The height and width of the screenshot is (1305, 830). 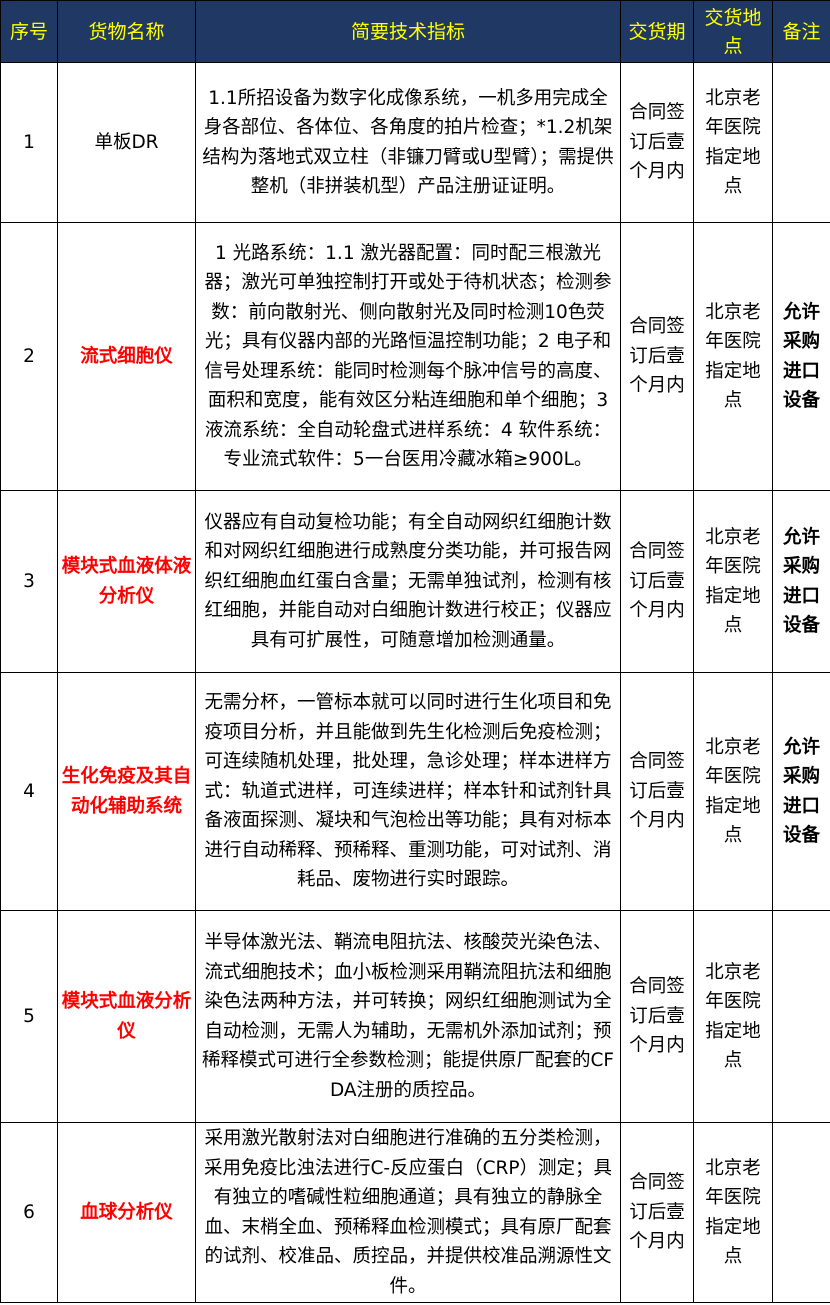 I want to click on goods-name: 模块式血液体液分析仪, so click(x=126, y=581).